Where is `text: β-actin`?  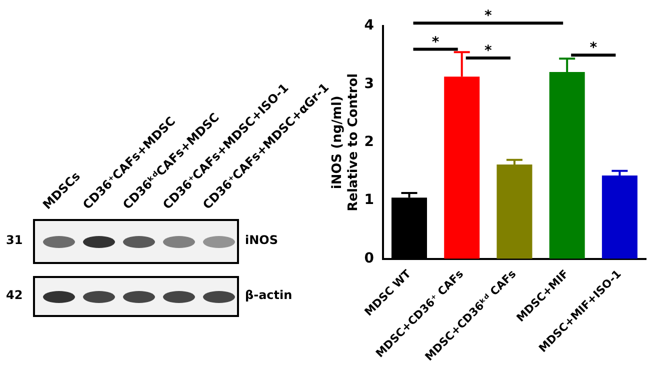 text: β-actin is located at coordinates (268, 295).